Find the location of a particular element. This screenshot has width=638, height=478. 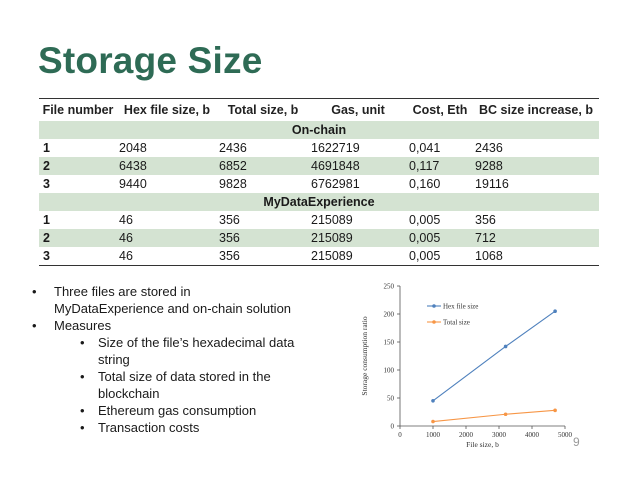

bullet-text: blockchain is located at coordinates (129, 393).